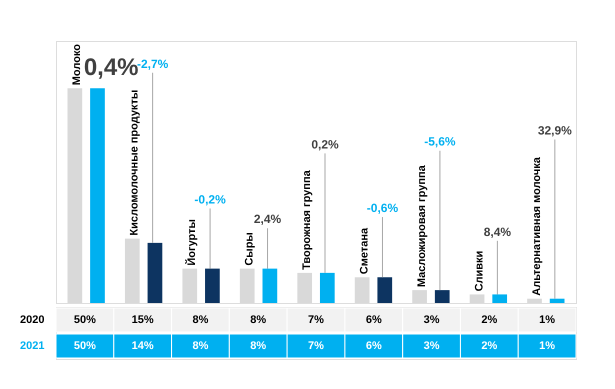 Image resolution: width=615 pixels, height=389 pixels. Describe the element at coordinates (250, 249) in the screenshot. I see `x-tick-label: Сыры` at that location.